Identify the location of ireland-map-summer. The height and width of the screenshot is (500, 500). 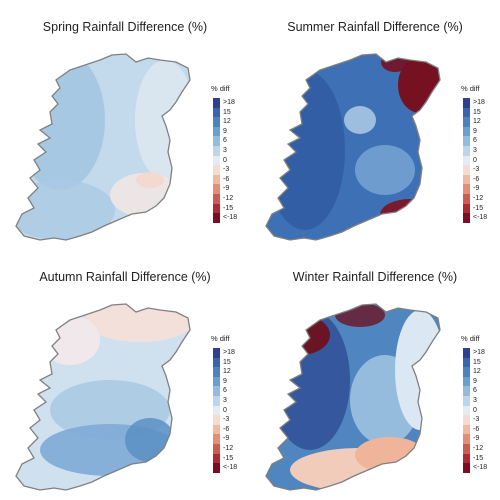
(353, 147).